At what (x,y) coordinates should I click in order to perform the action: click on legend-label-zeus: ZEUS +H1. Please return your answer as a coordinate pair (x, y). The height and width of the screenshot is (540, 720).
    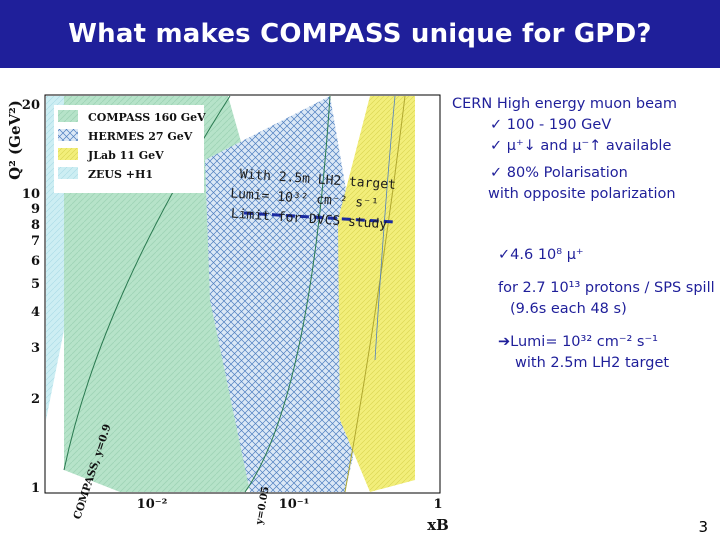
    Looking at the image, I should click on (120, 174).